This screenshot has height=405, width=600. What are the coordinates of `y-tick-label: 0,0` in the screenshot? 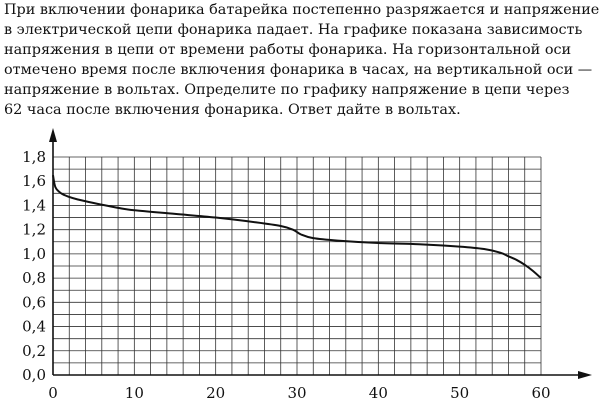 It's located at (34, 375).